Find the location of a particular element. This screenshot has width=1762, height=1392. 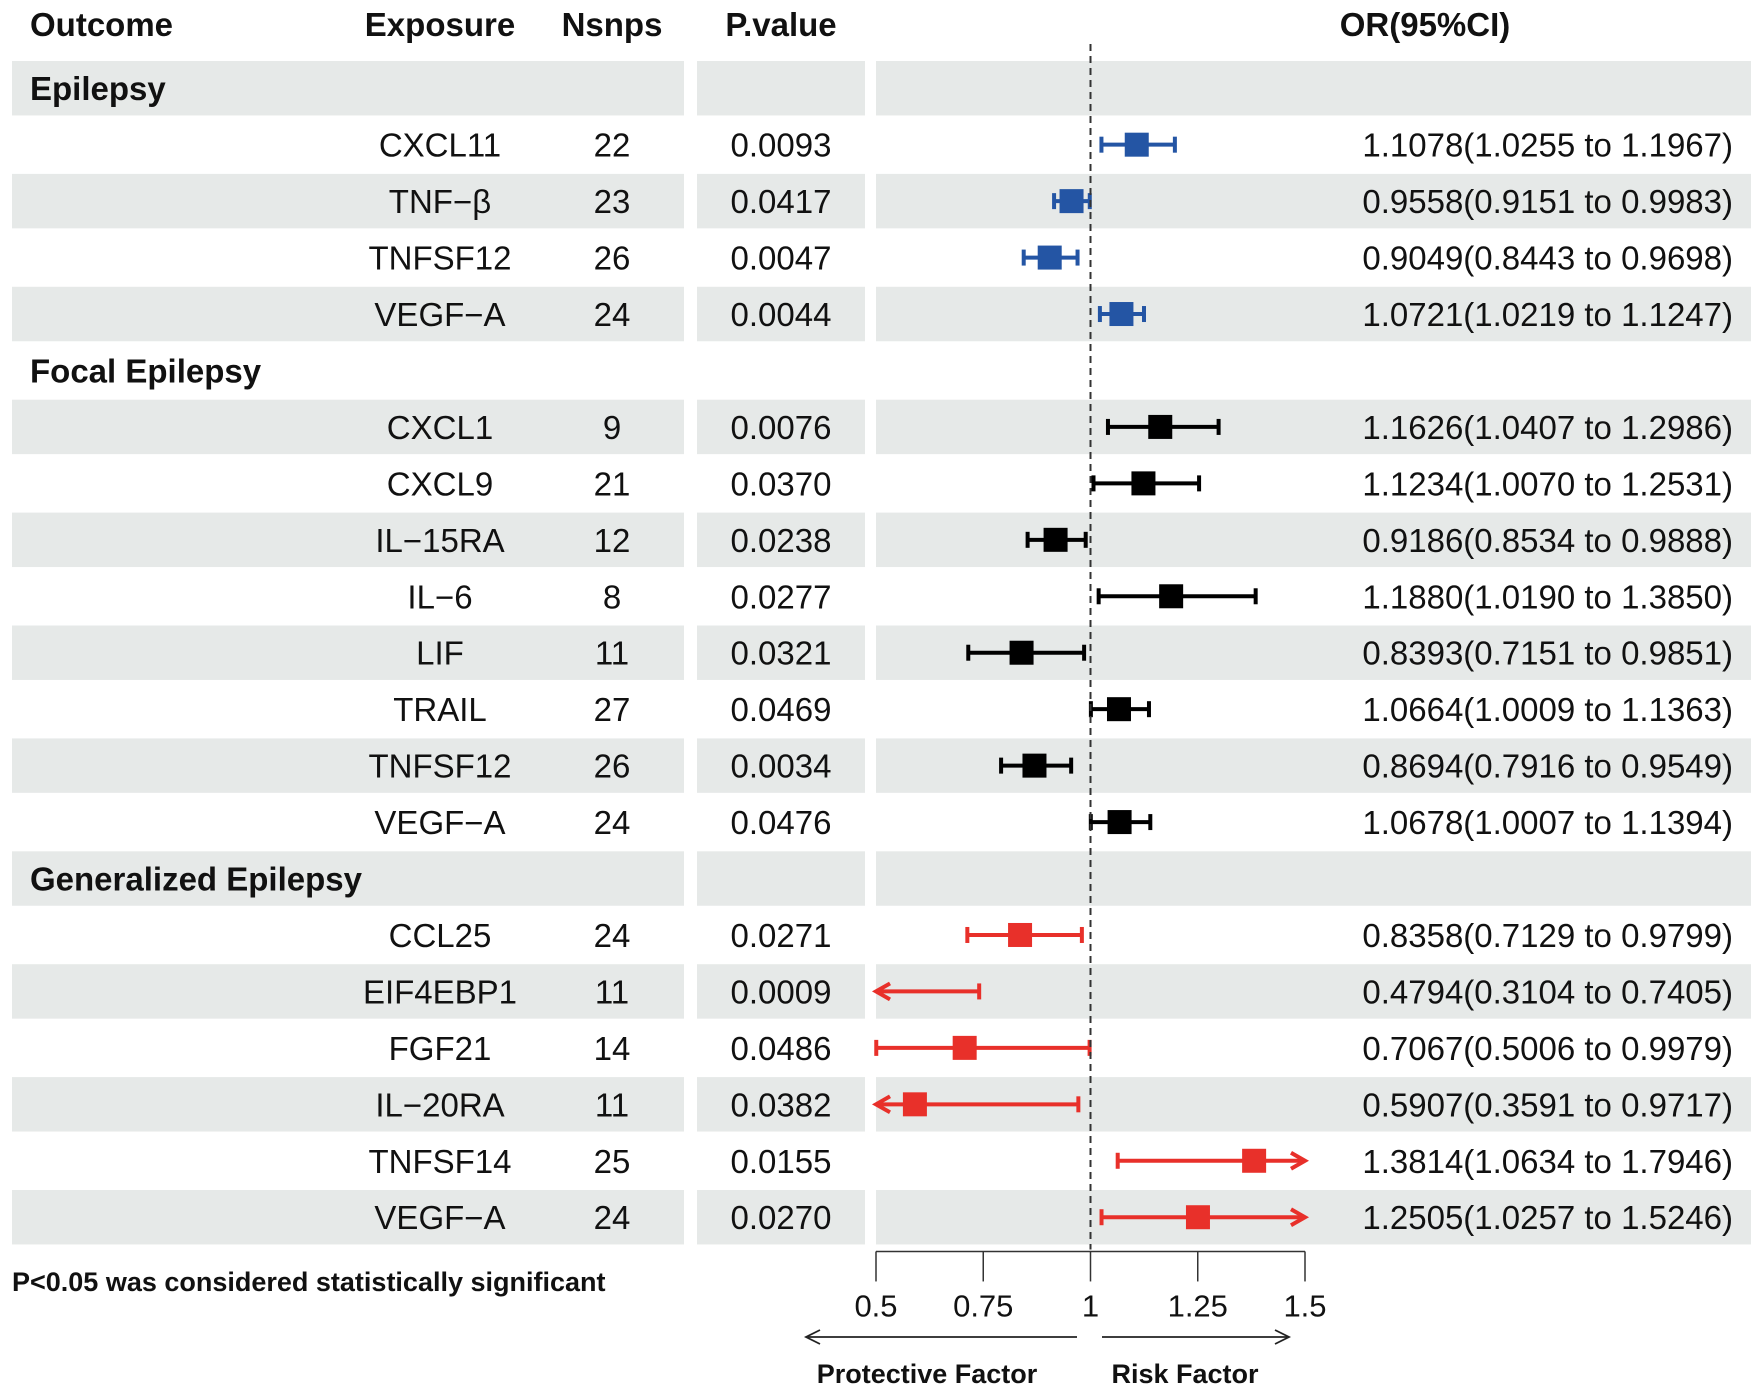

or-ci-cell: 0.8694(0.7916 to 0.9549) is located at coordinates (1547, 766).